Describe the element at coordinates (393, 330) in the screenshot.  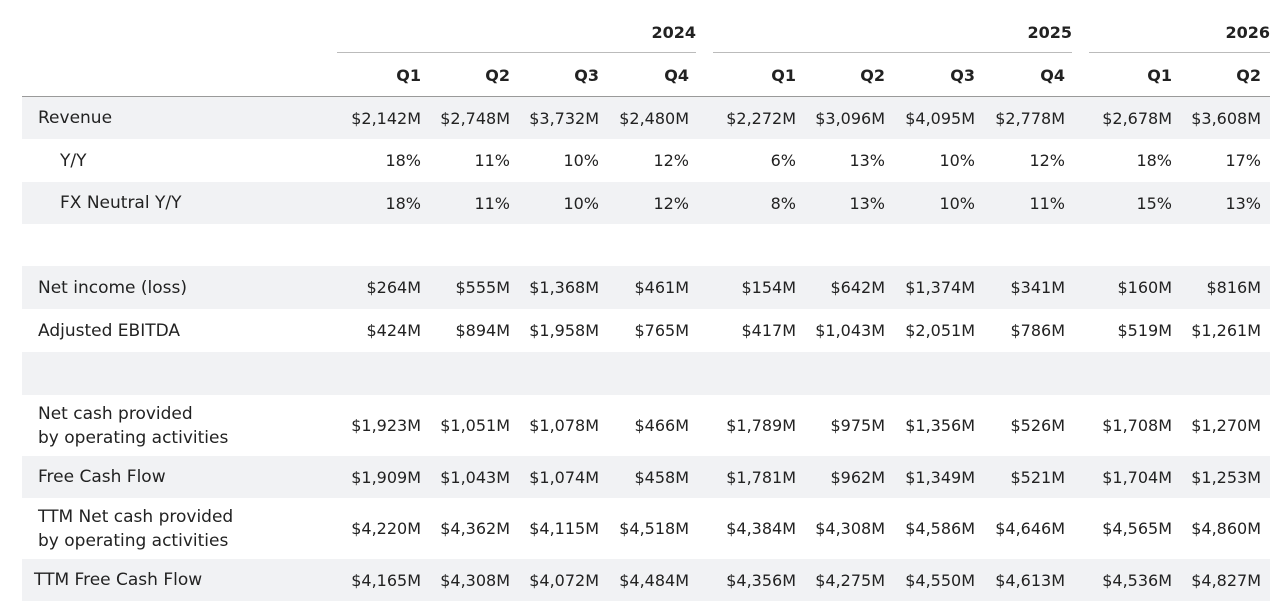
I see `table-cell: $424M` at that location.